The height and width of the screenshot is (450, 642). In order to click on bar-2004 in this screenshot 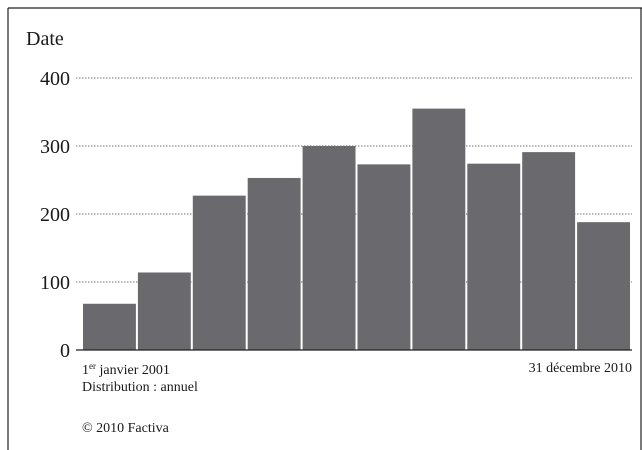, I will do `click(274, 263)`.